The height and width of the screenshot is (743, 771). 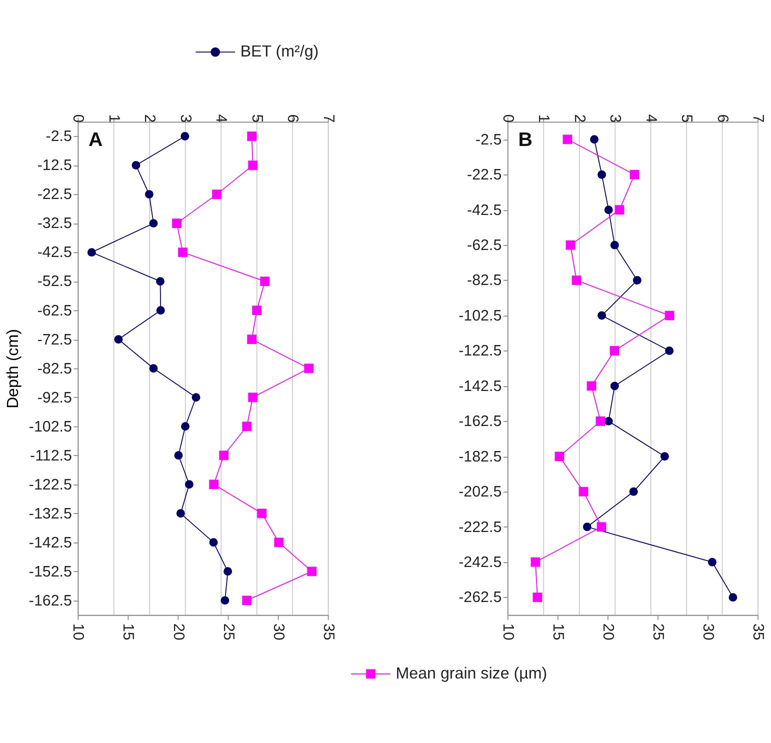 I want to click on y-tick-label: -22.5, so click(x=484, y=175).